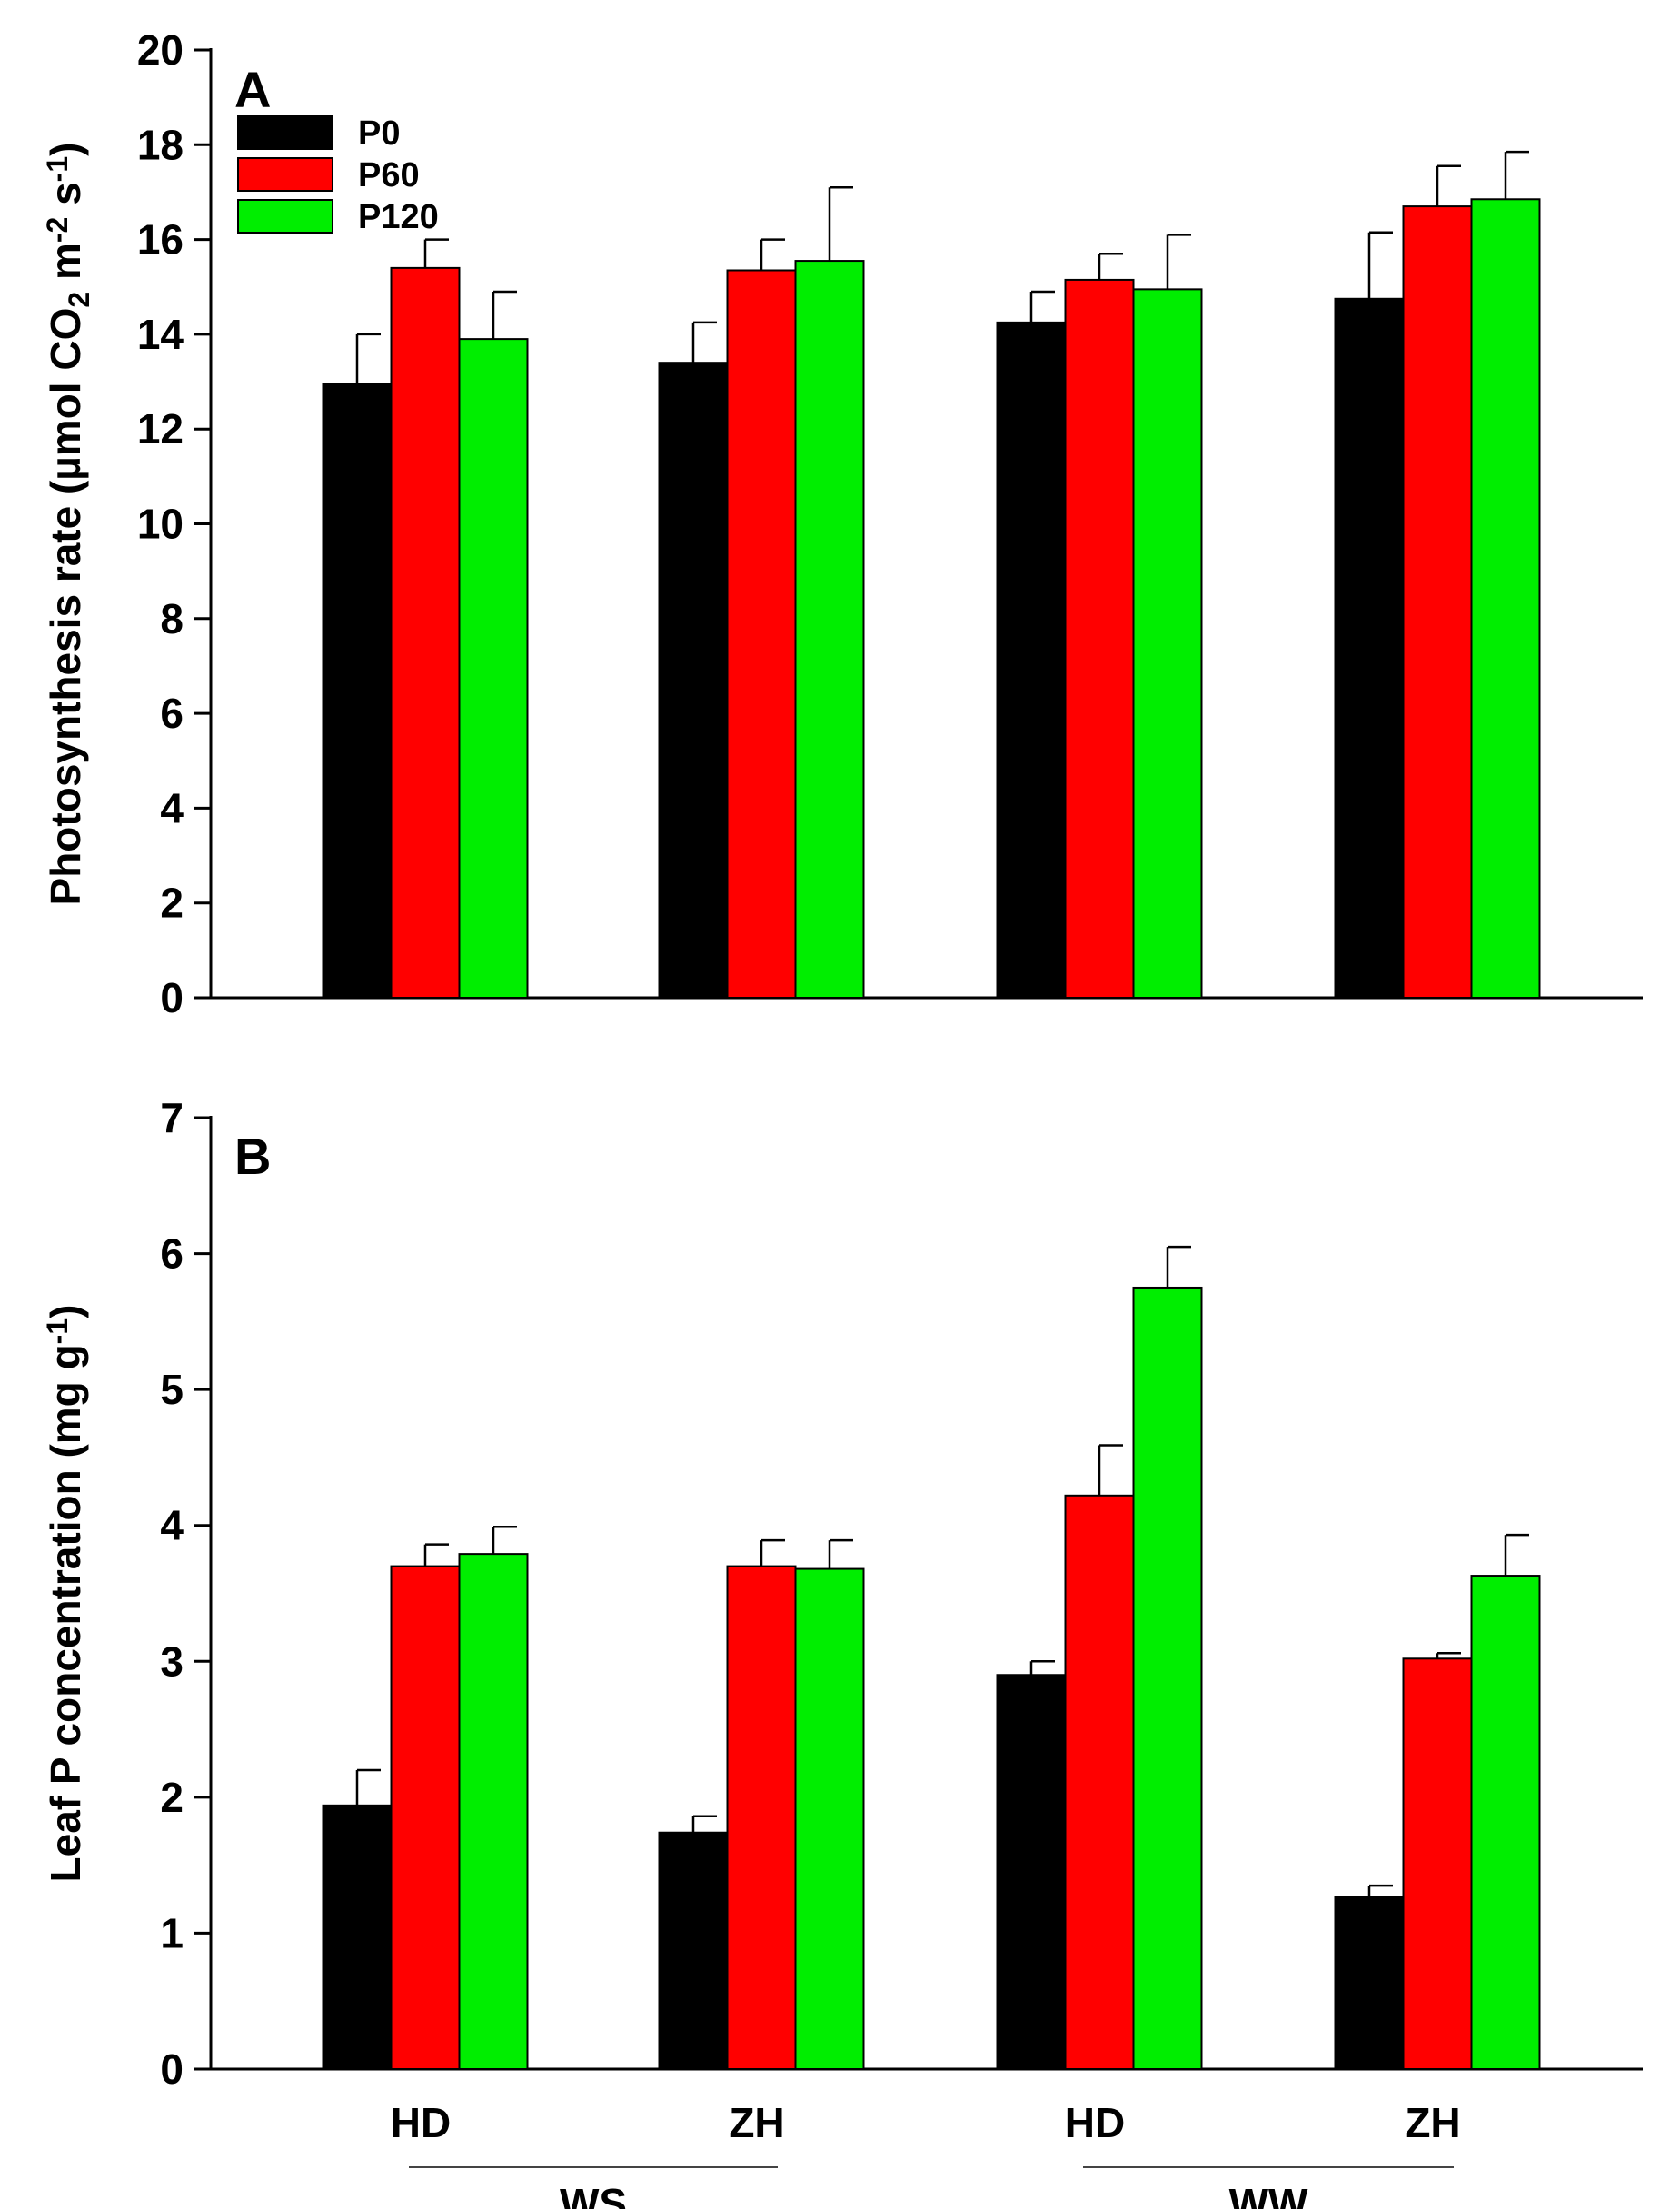 The height and width of the screenshot is (2209, 1680). I want to click on legend-swatch-p60, so click(285, 174).